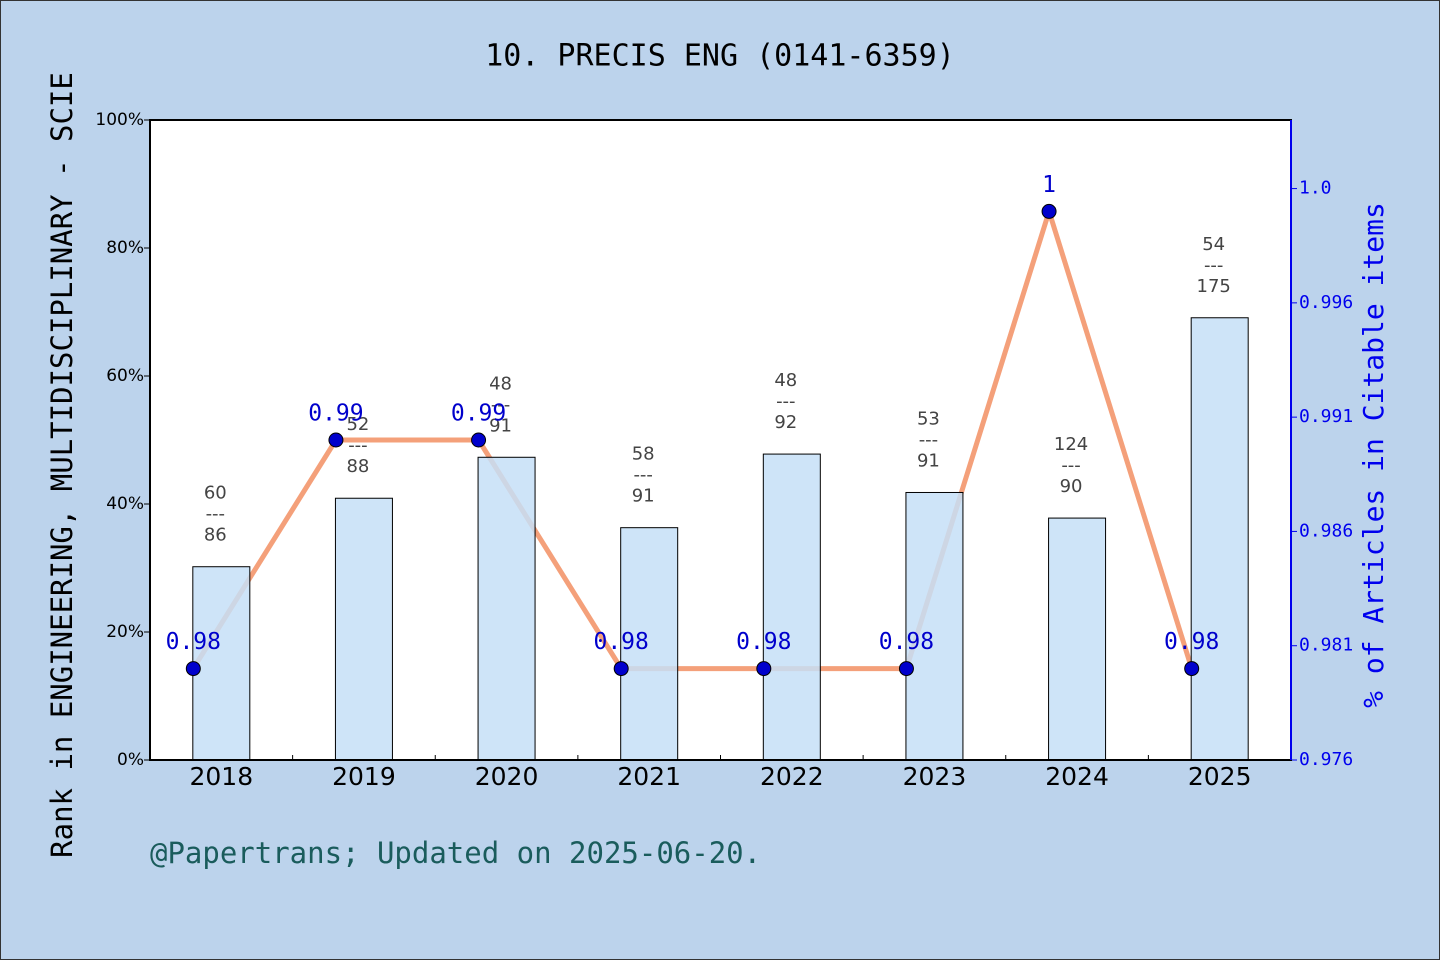 Image resolution: width=1440 pixels, height=960 pixels. Describe the element at coordinates (1326, 302) in the screenshot. I see `y2-tick-label: 0.996` at that location.